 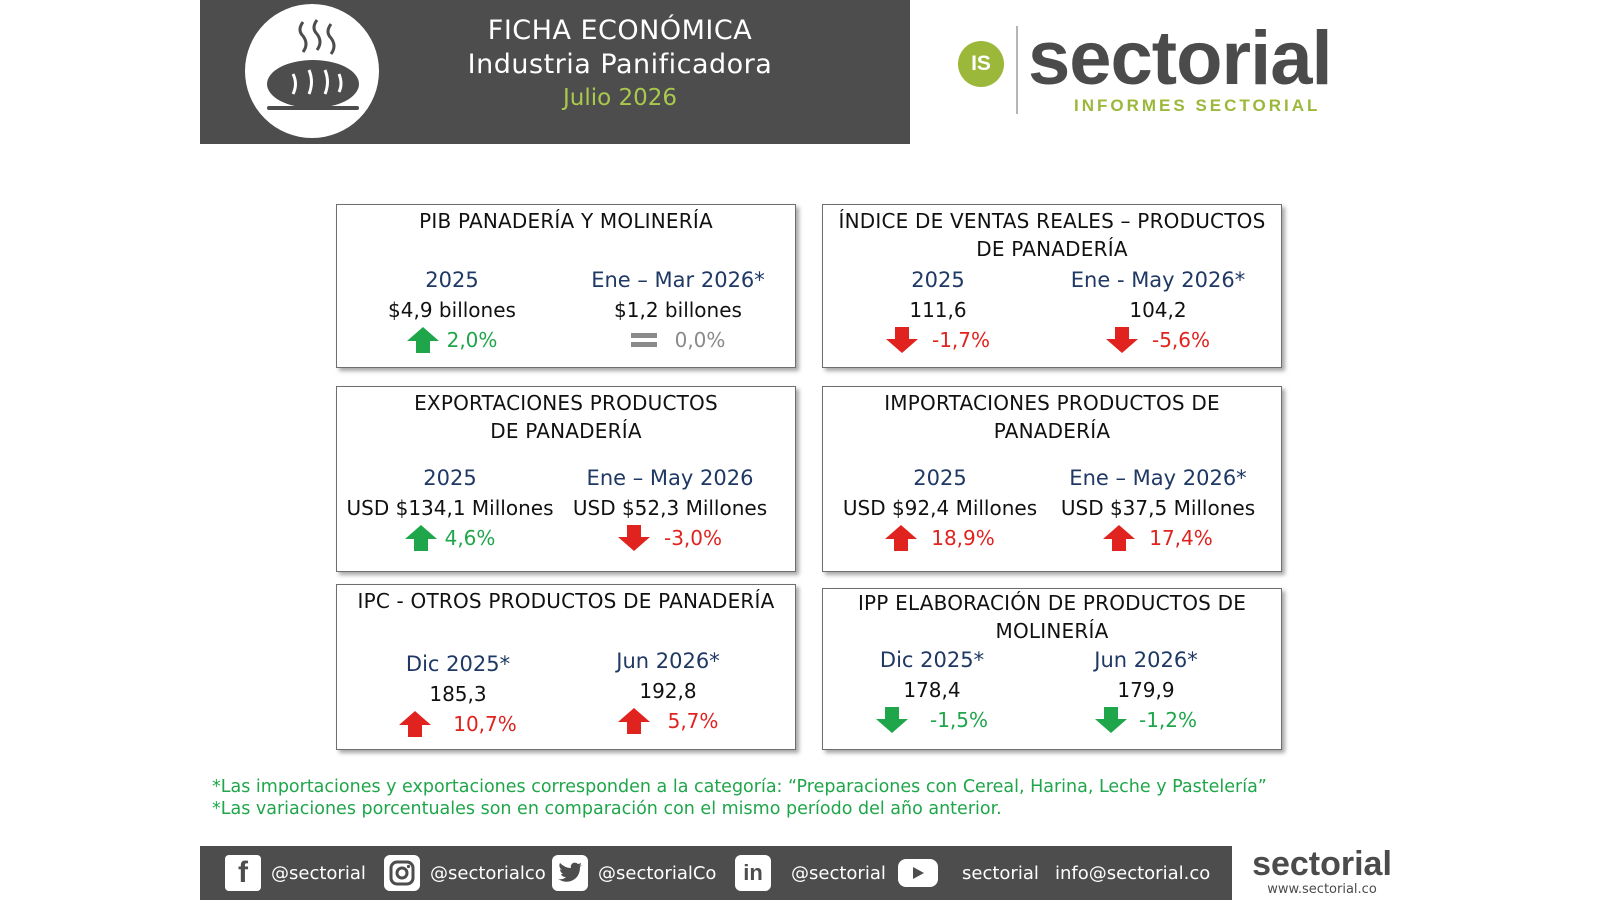 What do you see at coordinates (693, 538) in the screenshot?
I see `variation-text: -3,0%` at bounding box center [693, 538].